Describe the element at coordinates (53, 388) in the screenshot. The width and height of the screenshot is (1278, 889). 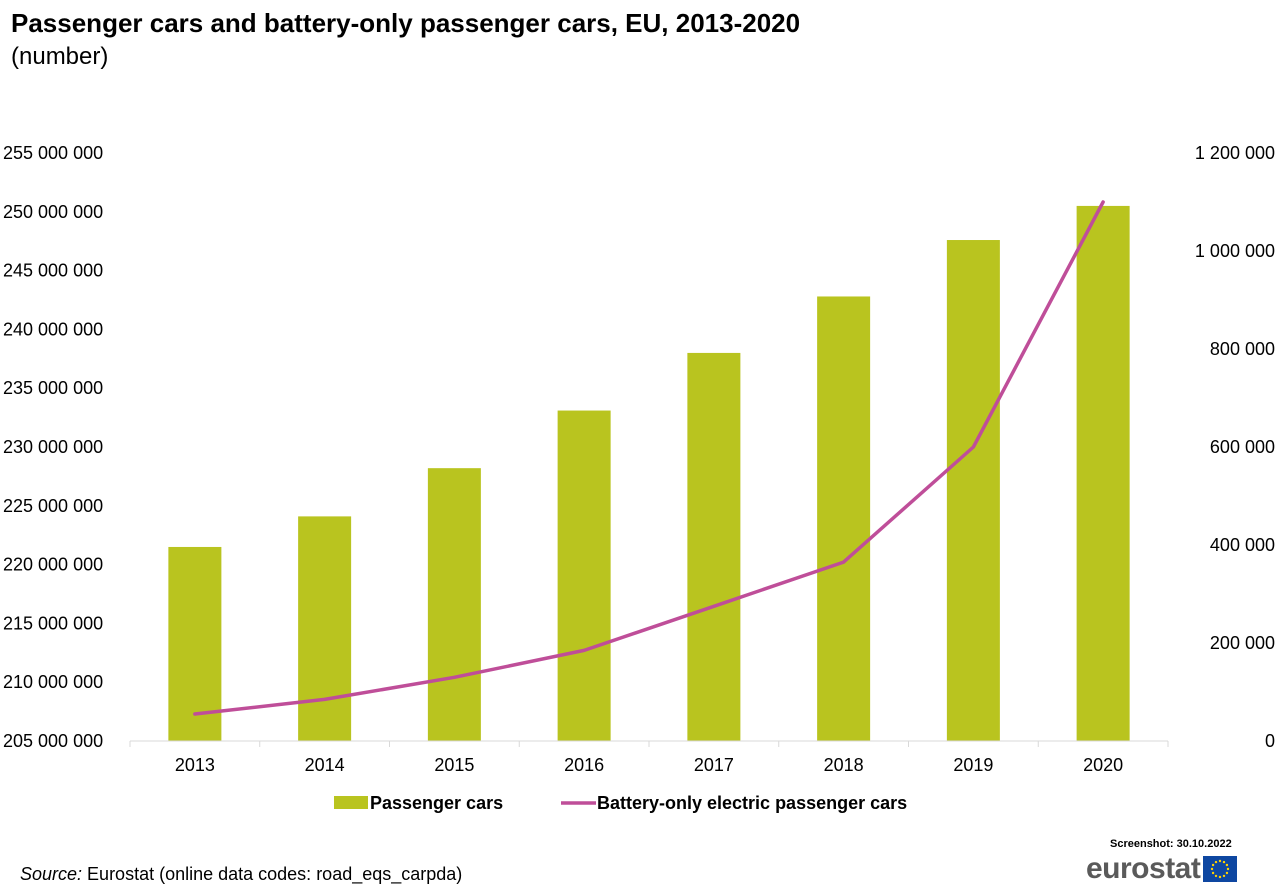
I see `y-left-tick-label: 235 000 000` at that location.